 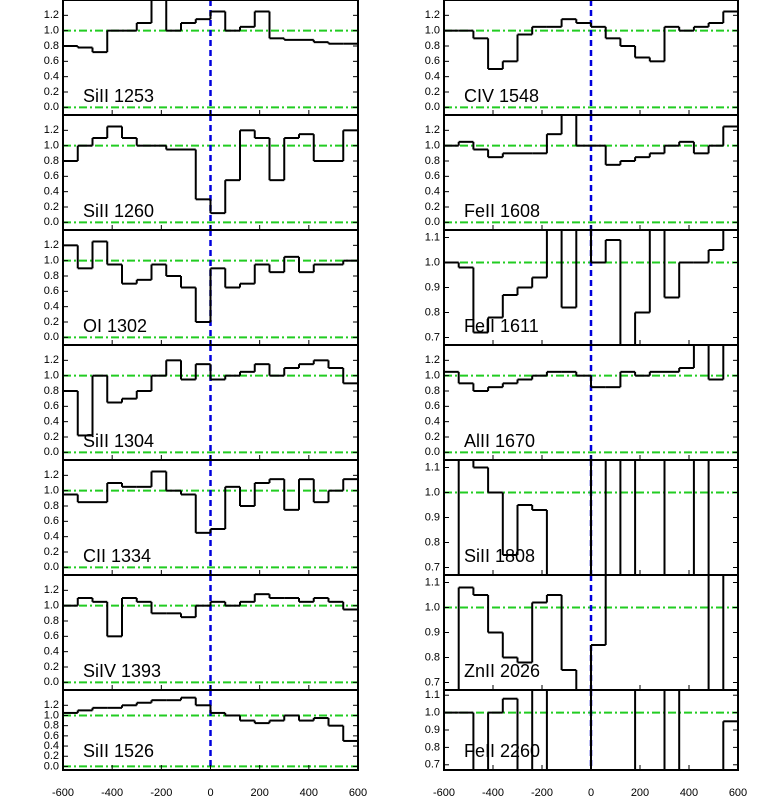 I want to click on line-label: SiII 1526, so click(x=118, y=751).